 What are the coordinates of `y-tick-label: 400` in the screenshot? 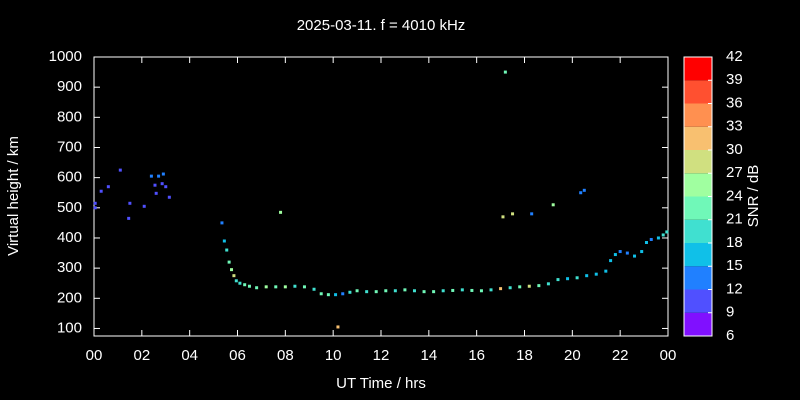 It's located at (69, 237).